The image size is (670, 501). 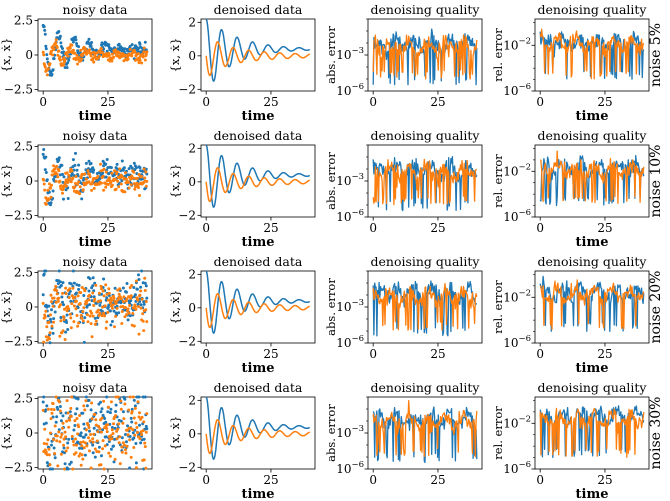 I want to click on subplot-denoised-data: denoised data 0 25 2 0 −2 time {x, ẋ}, so click(x=242, y=315).